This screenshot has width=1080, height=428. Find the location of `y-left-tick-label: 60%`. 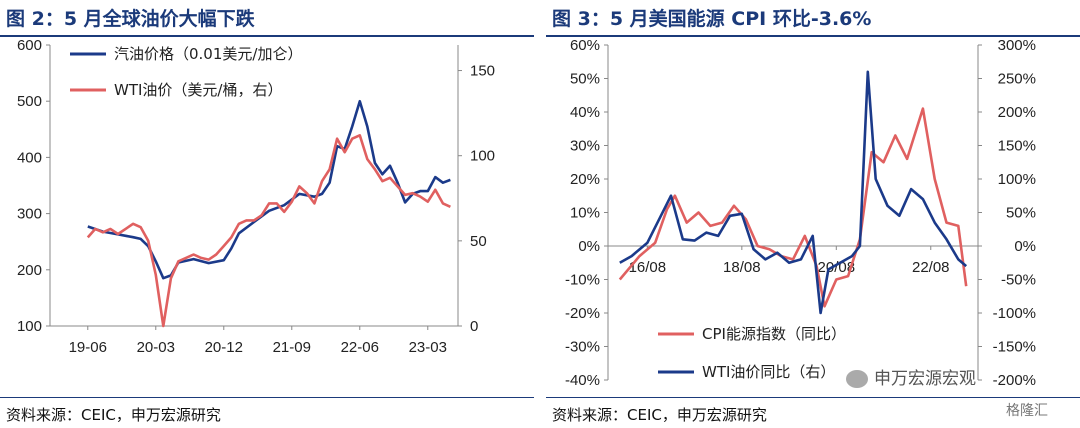

y-left-tick-label: 60% is located at coordinates (585, 45).